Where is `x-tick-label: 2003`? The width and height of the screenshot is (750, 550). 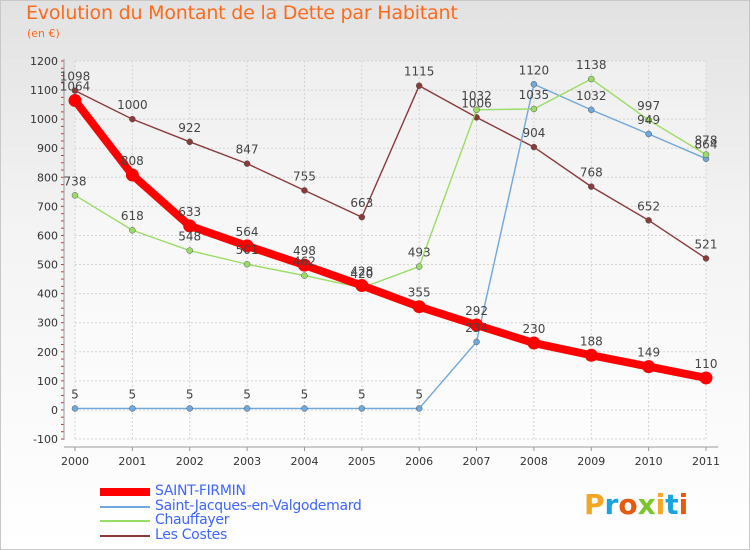 x-tick-label: 2003 is located at coordinates (247, 461).